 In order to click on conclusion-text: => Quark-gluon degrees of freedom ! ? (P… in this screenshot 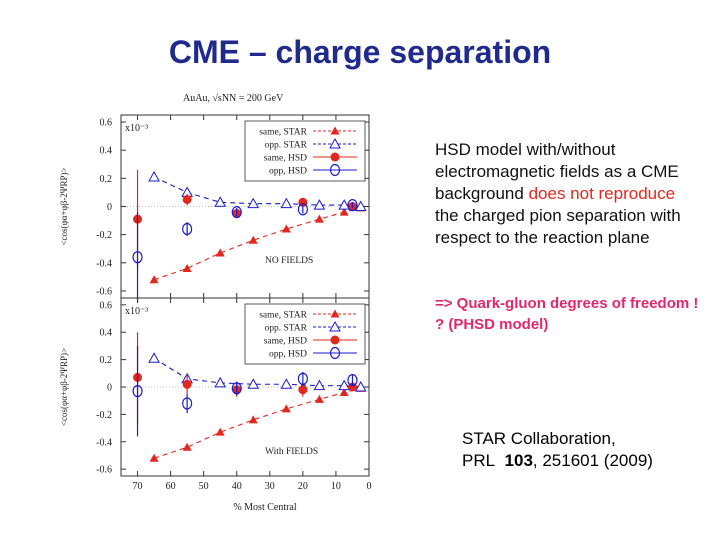, I will do `click(567, 314)`.